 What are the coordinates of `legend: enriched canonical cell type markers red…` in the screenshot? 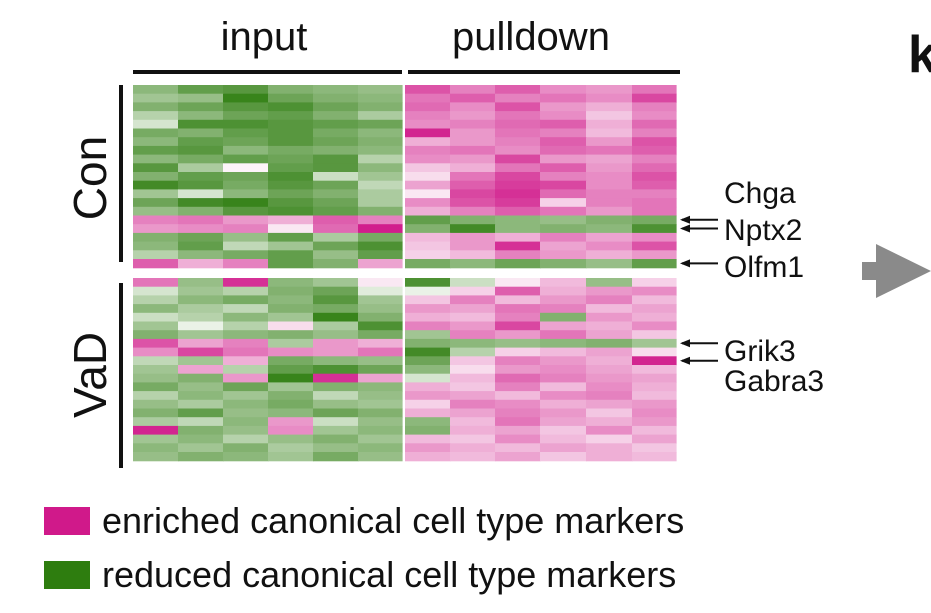 It's located at (364, 547).